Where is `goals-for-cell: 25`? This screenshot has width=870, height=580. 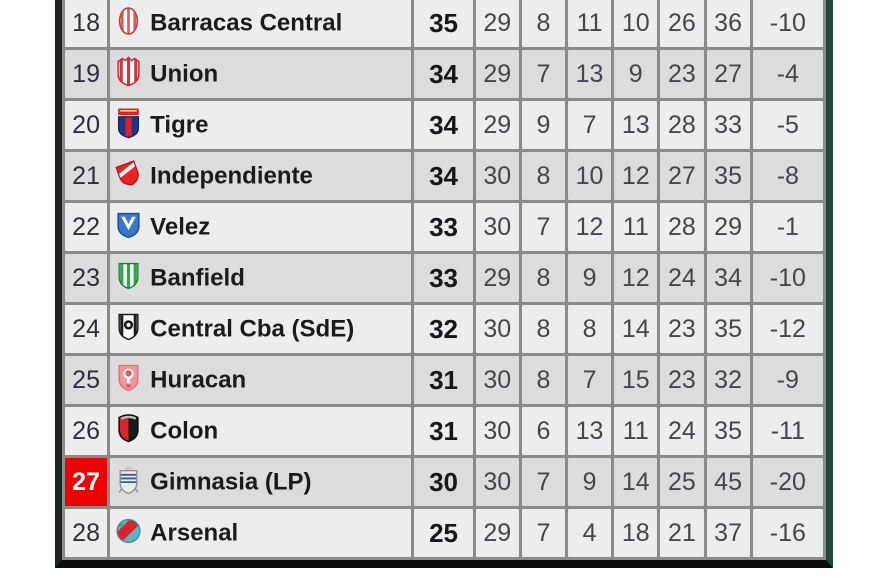
goals-for-cell: 25 is located at coordinates (682, 482).